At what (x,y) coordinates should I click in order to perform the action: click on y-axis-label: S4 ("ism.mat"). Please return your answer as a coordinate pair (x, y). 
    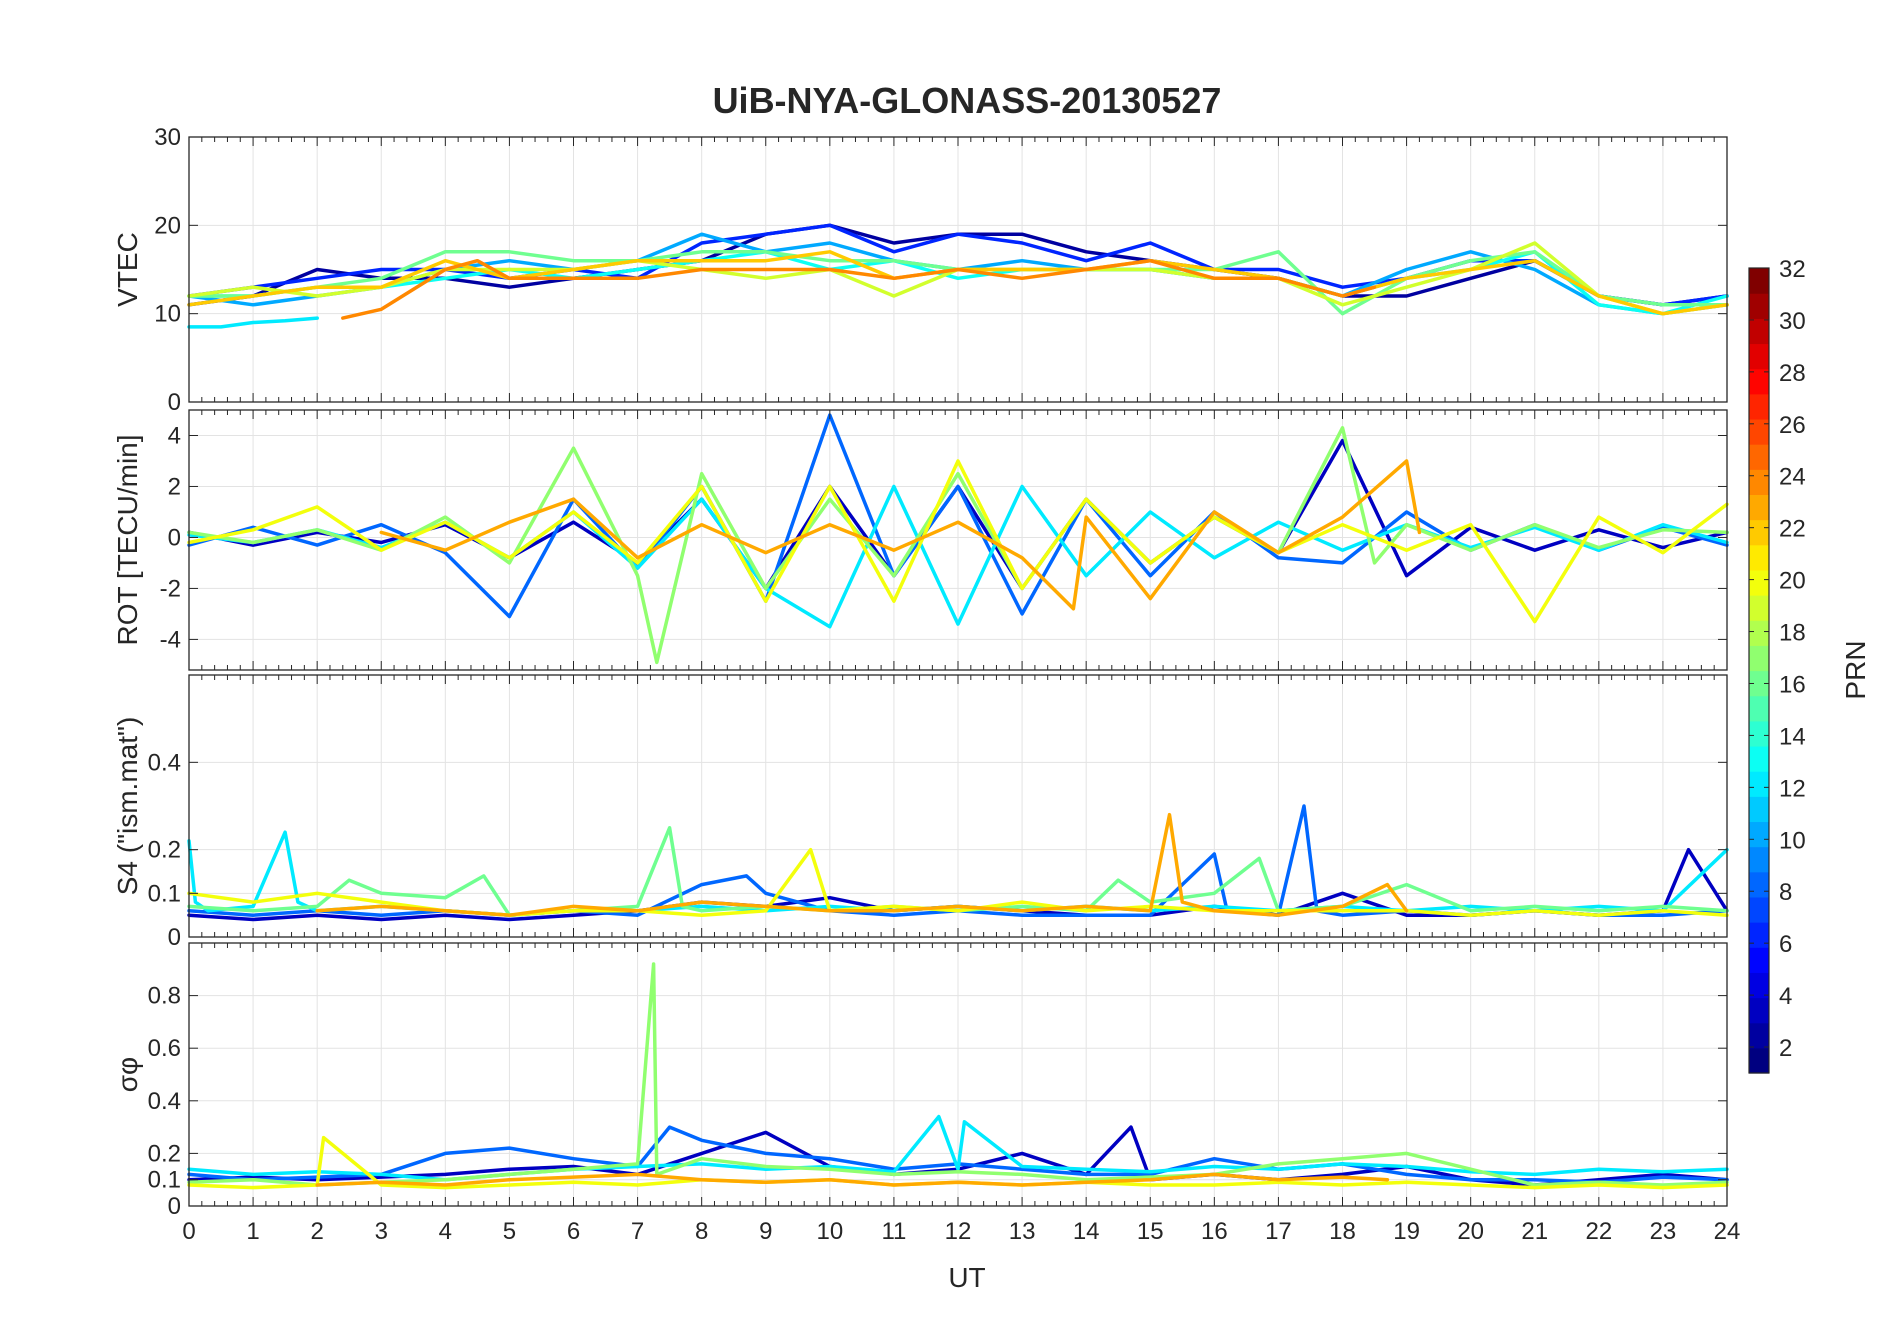
    Looking at the image, I should click on (127, 806).